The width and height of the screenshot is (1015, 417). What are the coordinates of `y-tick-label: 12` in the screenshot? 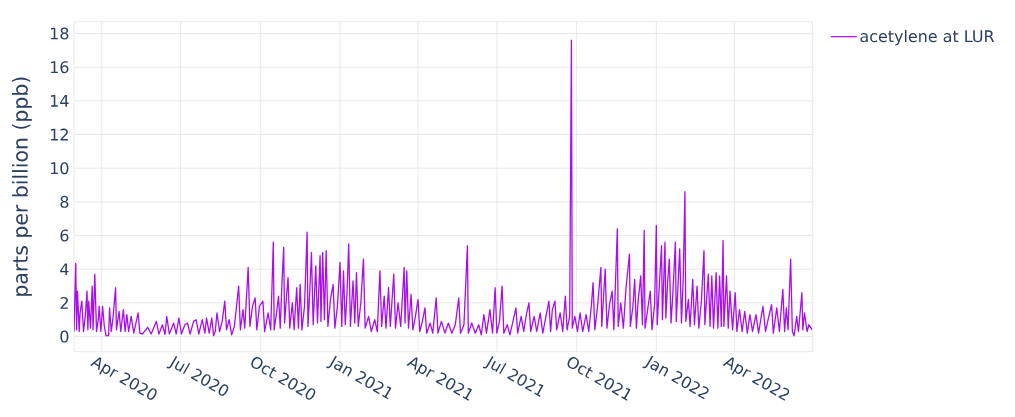 It's located at (59, 134).